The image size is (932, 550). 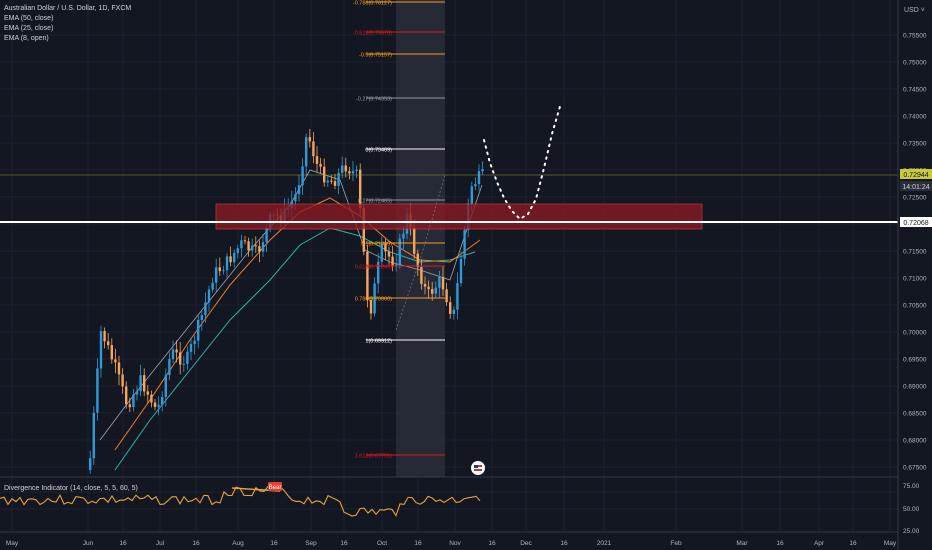 I want to click on oscillator-pane: Bear, so click(x=466, y=504).